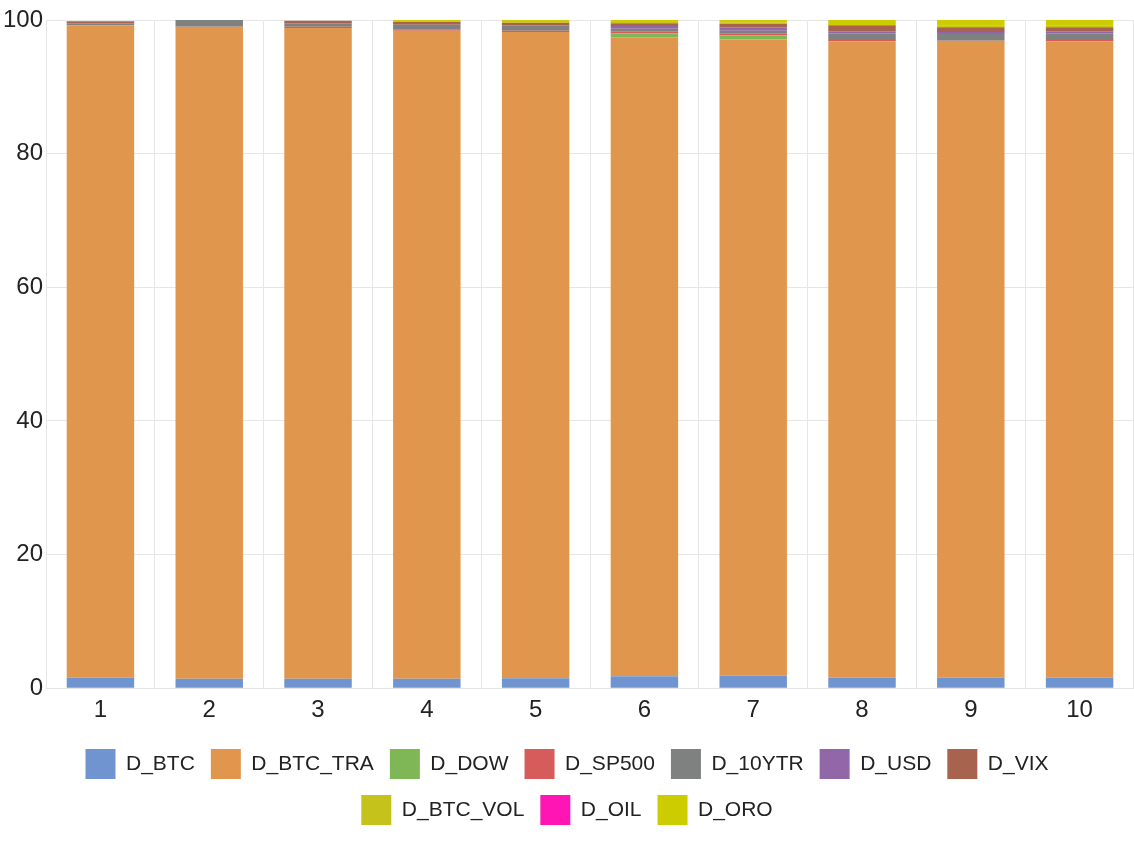 The image size is (1134, 841). Describe the element at coordinates (610, 762) in the screenshot. I see `legend-label: D_SP500` at that location.